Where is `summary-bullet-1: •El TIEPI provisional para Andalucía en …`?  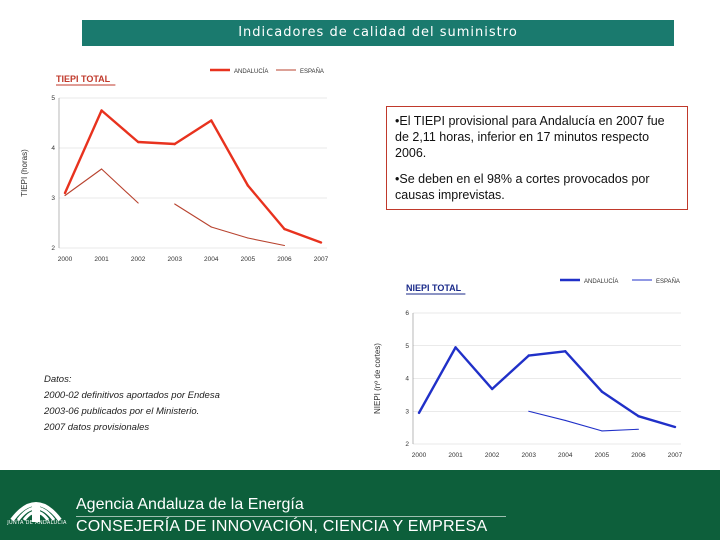
summary-bullet-1: •El TIEPI provisional para Andalucía en … is located at coordinates (530, 137).